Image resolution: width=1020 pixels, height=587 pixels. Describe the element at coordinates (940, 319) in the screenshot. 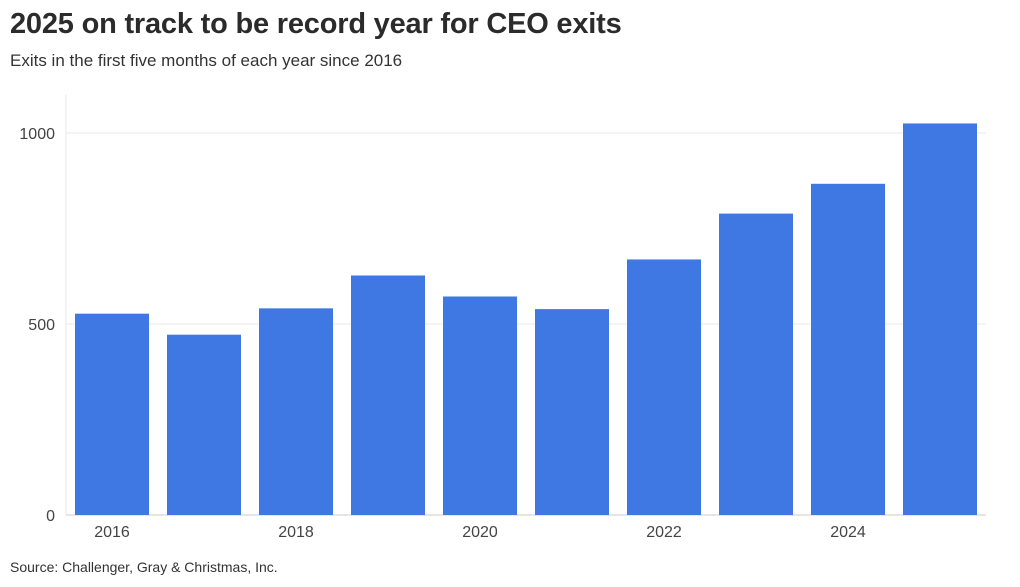

I see `bar-2025` at that location.